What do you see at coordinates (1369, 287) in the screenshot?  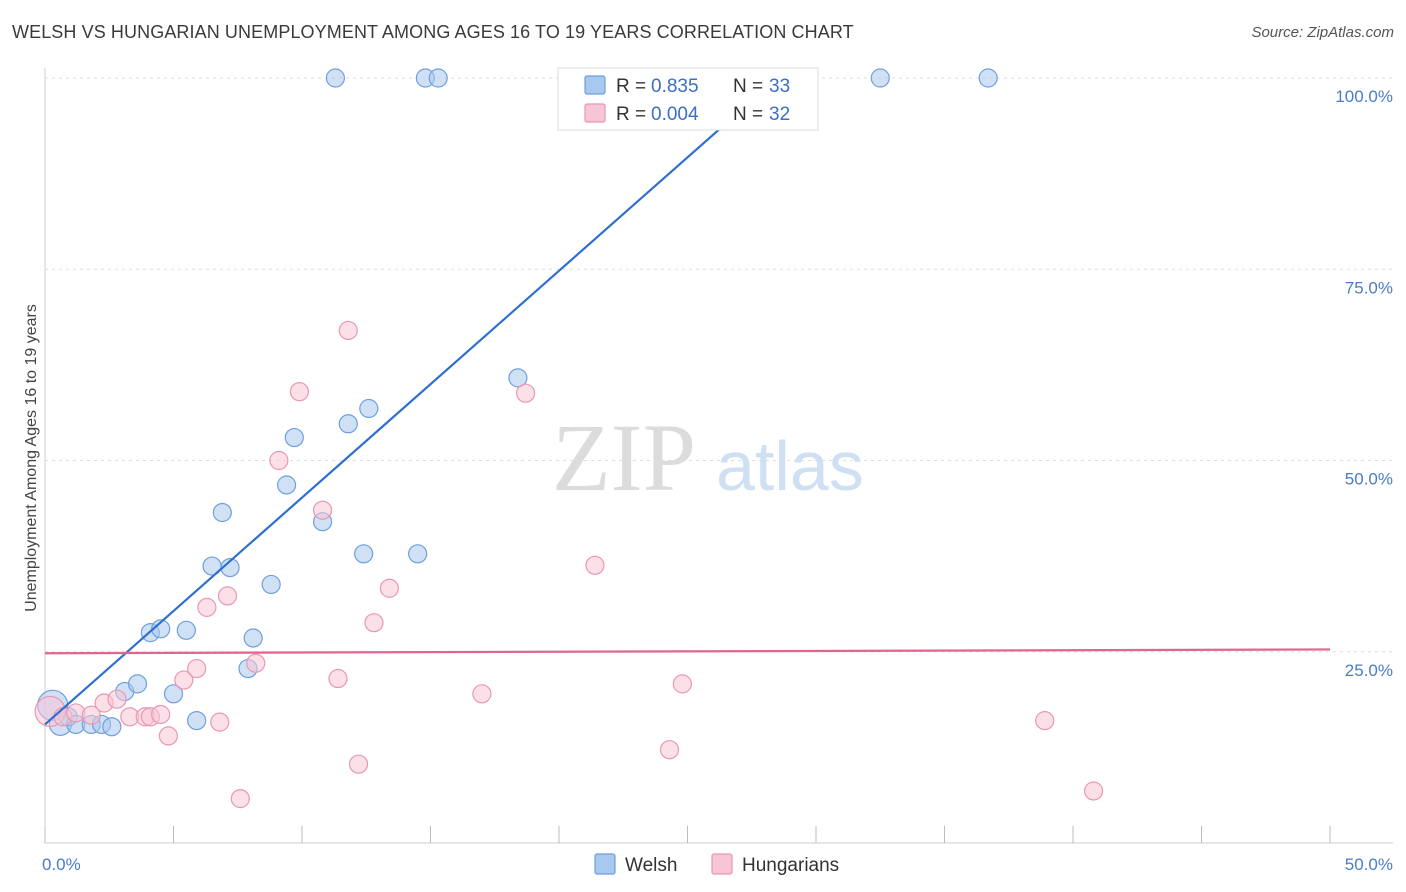 I see `y-tick-label-2: 75.0%` at bounding box center [1369, 287].